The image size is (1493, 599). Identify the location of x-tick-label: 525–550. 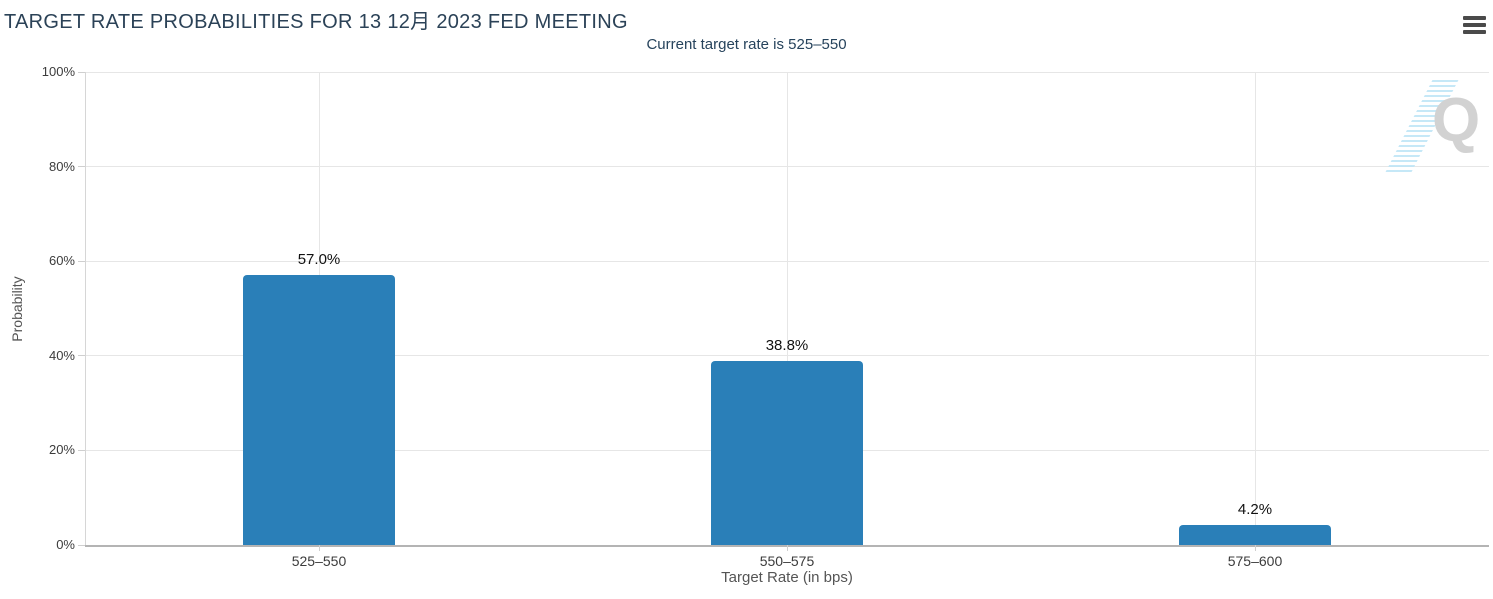
(319, 561).